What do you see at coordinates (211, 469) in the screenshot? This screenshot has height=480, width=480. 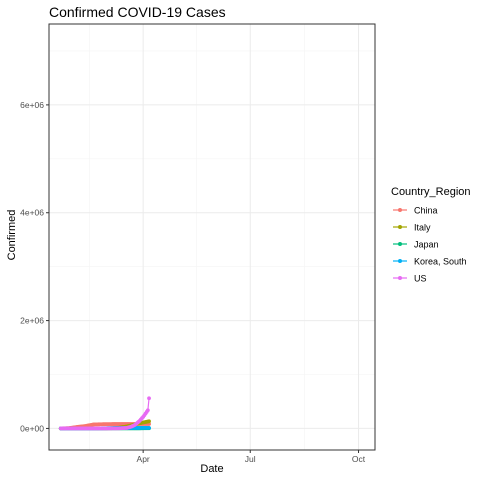 I see `x-axis-title: Date` at bounding box center [211, 469].